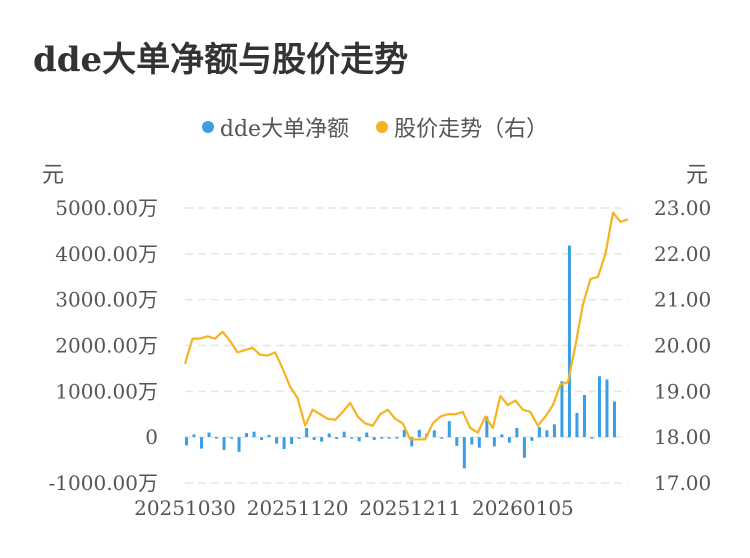 The image size is (750, 558). I want to click on right-tick-label: 17.00, so click(682, 483).